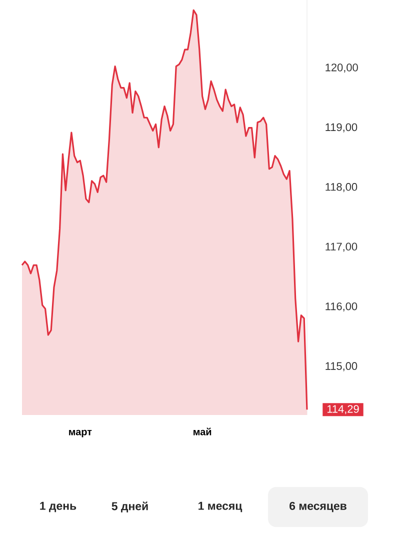  I want to click on y-tick-label: 116,00, so click(342, 307).